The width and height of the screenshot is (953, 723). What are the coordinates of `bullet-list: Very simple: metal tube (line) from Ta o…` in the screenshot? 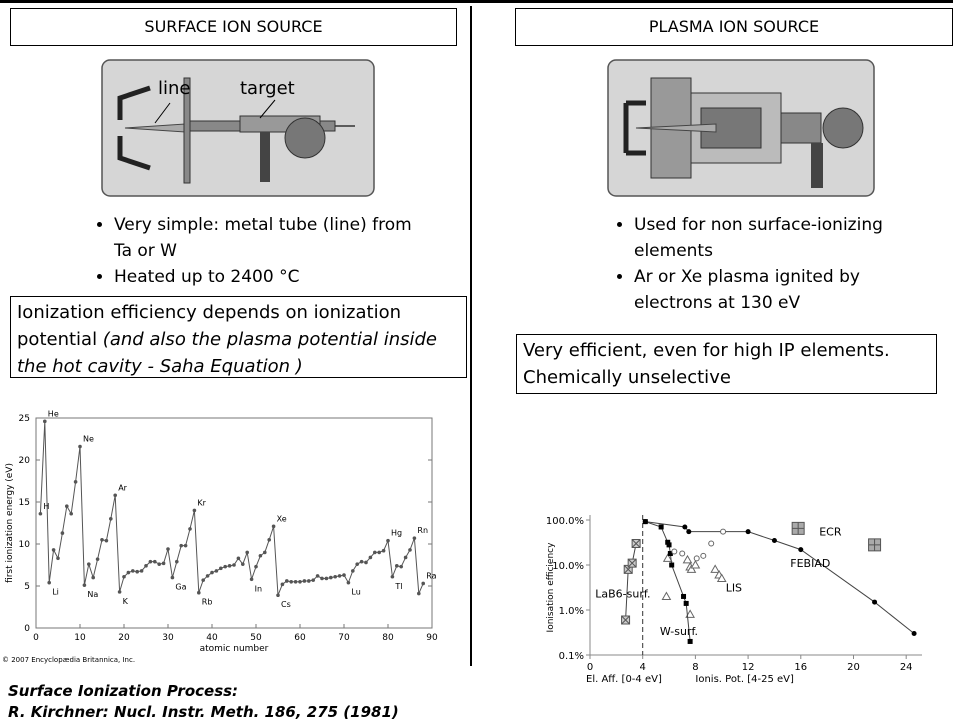 It's located at (253, 251).